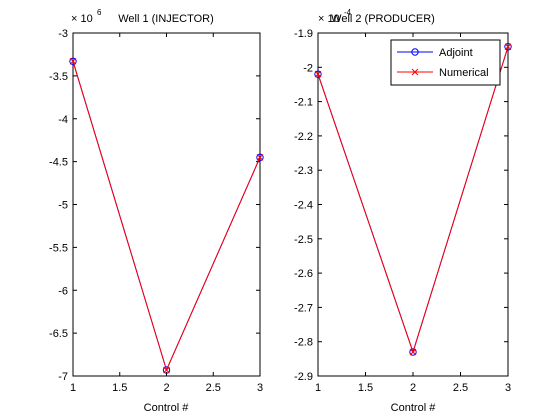  I want to click on panel-title: Well 2 (PRODUCER), so click(383, 19).